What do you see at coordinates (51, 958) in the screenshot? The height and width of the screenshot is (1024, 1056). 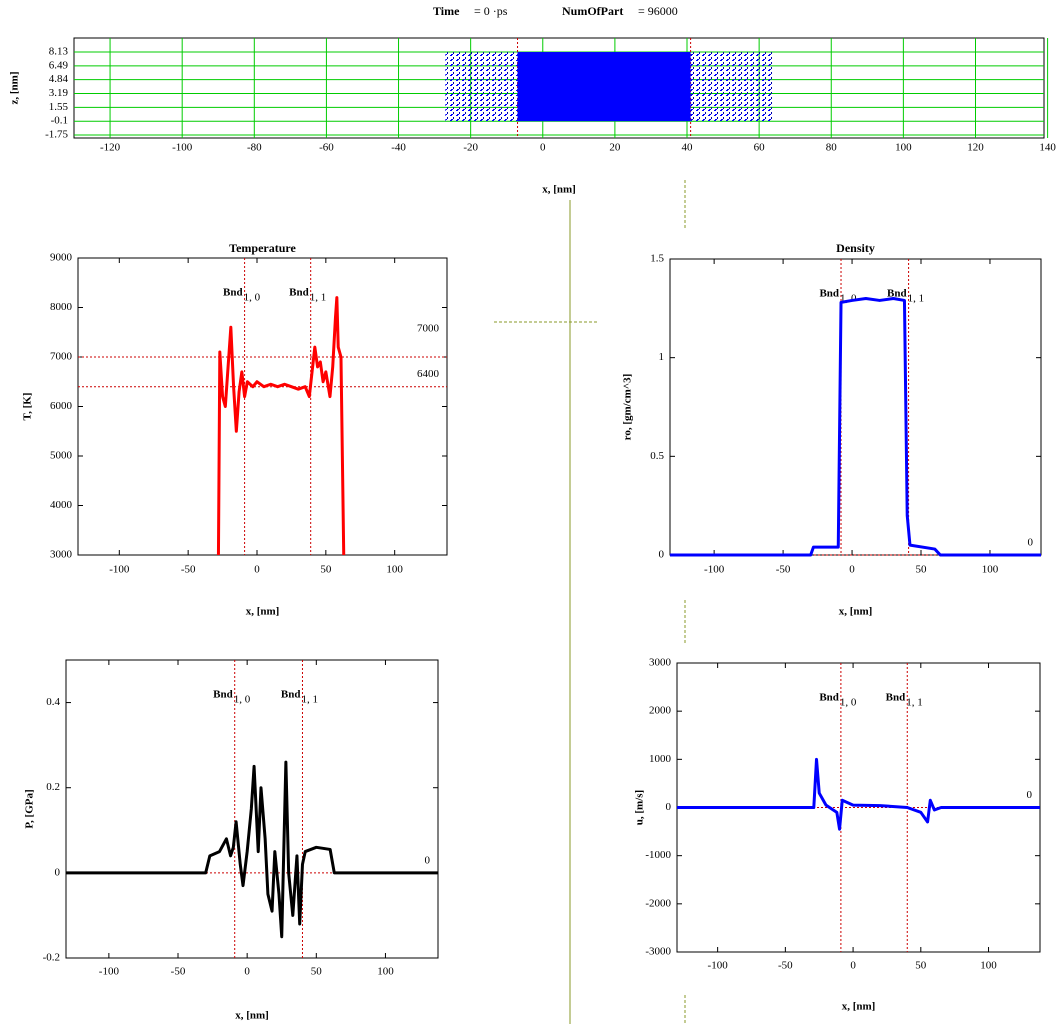 I see `y-tick-label: -0.2` at bounding box center [51, 958].